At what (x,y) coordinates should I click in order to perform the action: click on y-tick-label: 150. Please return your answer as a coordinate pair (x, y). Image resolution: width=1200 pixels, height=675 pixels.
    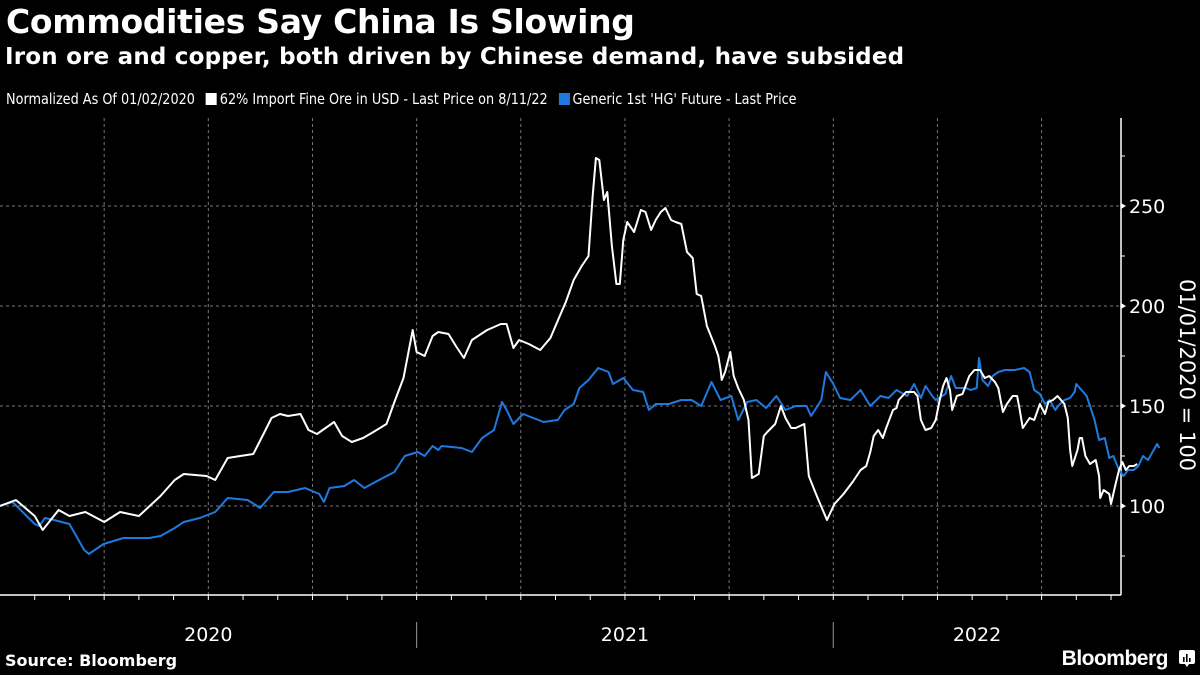
    Looking at the image, I should click on (1147, 407).